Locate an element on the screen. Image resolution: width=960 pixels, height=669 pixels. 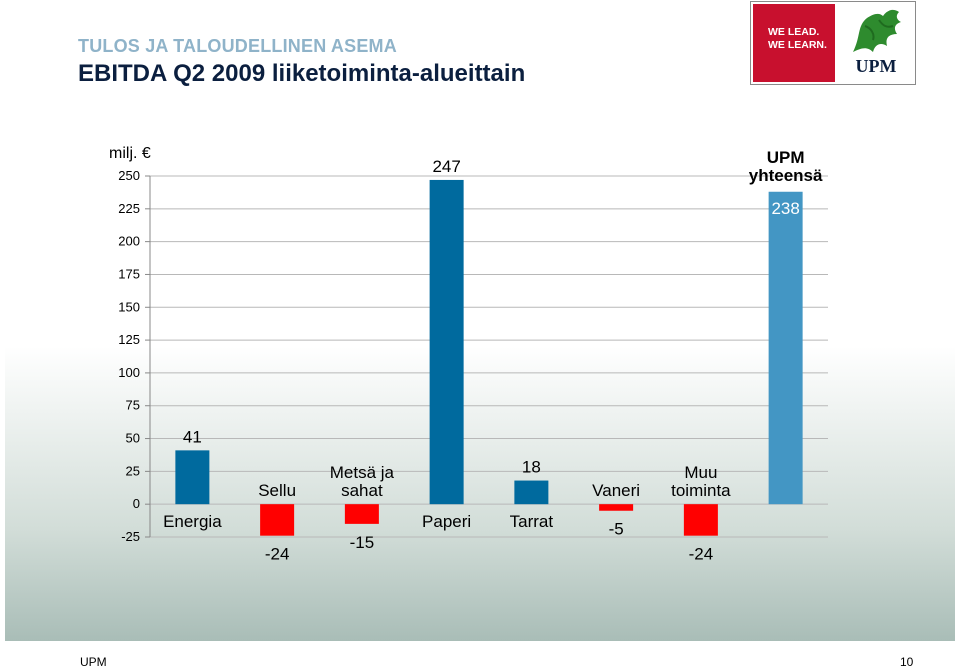
logo-brand: UPM is located at coordinates (876, 66).